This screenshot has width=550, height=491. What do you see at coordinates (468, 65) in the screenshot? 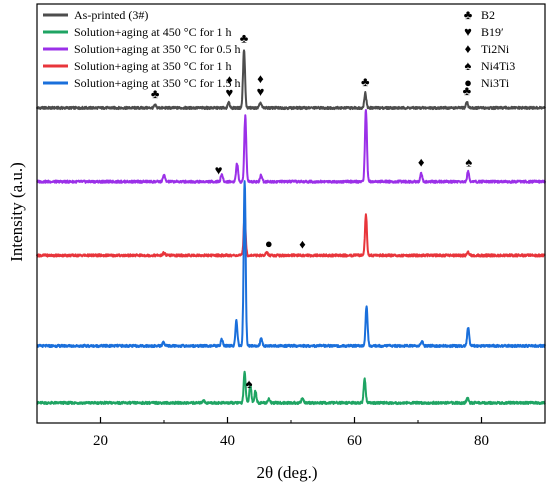
I see `symbol-legend-icon: ♠` at bounding box center [468, 65].